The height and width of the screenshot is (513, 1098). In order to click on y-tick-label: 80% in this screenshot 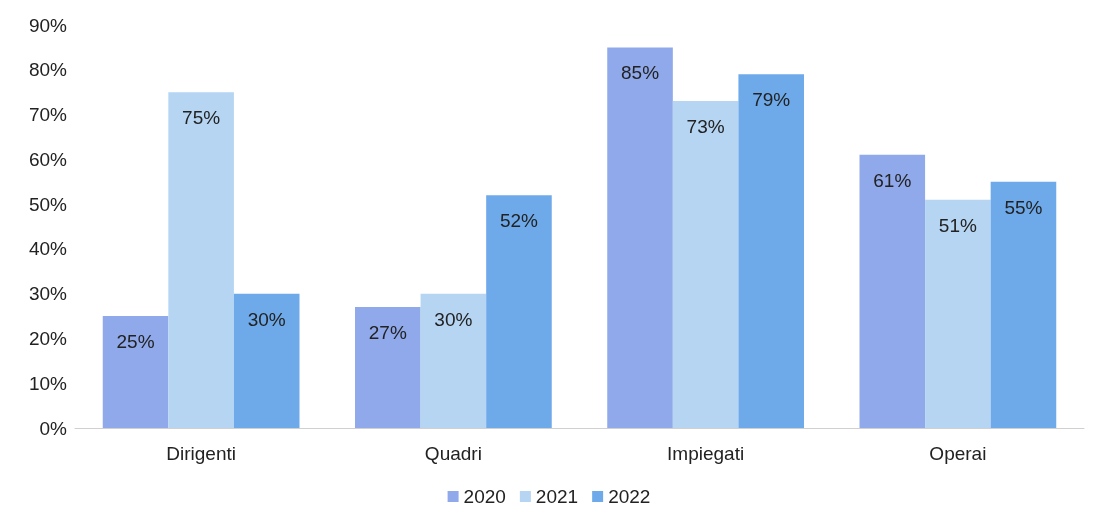, I will do `click(48, 70)`.